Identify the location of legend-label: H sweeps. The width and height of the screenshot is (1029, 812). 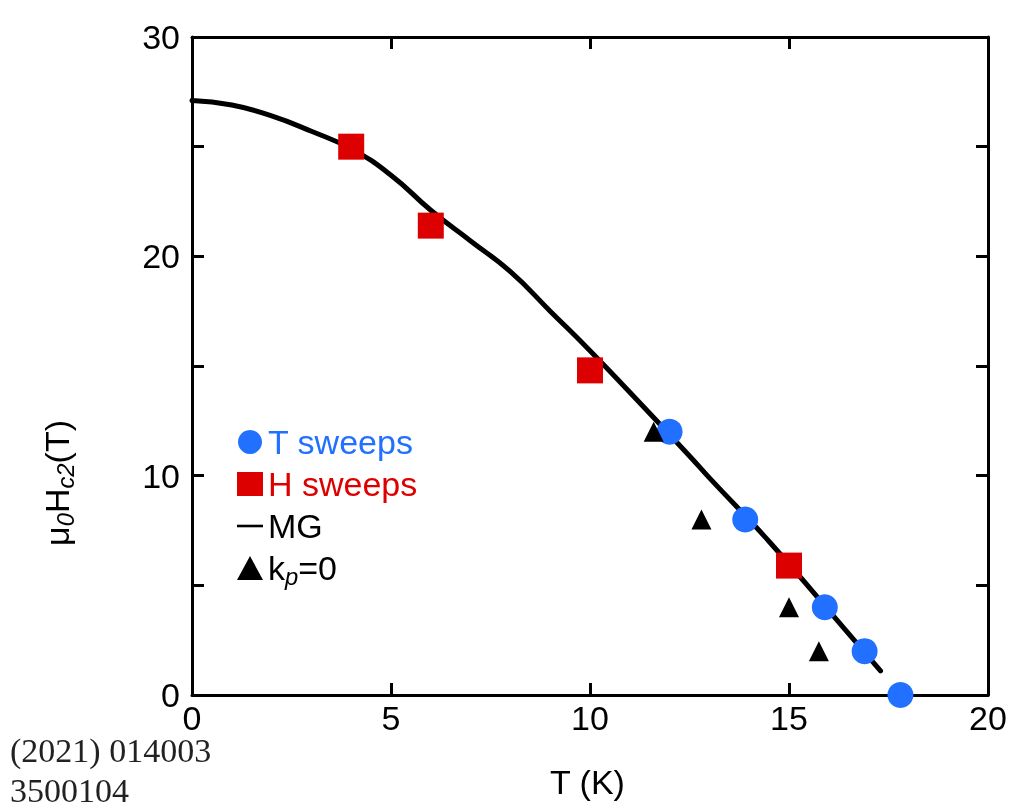
(343, 484).